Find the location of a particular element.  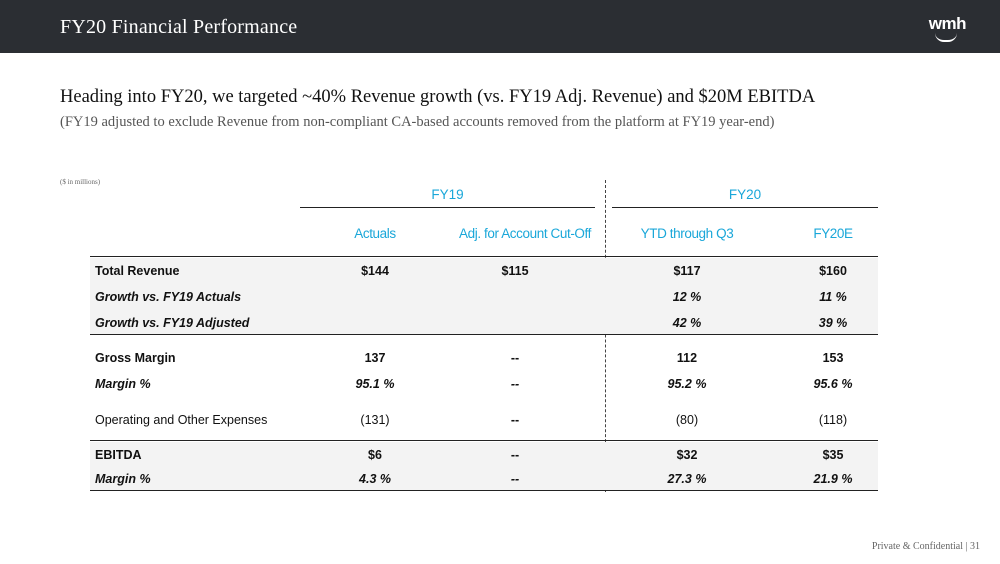

cell-adj-cutoff: $115 is located at coordinates (515, 271).